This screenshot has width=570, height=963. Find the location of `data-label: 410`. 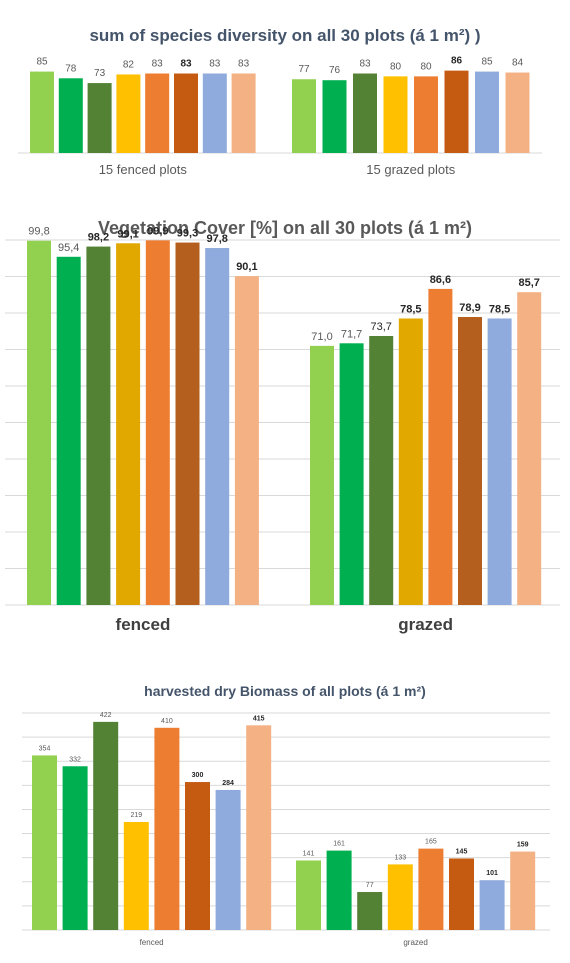

data-label: 410 is located at coordinates (167, 721).